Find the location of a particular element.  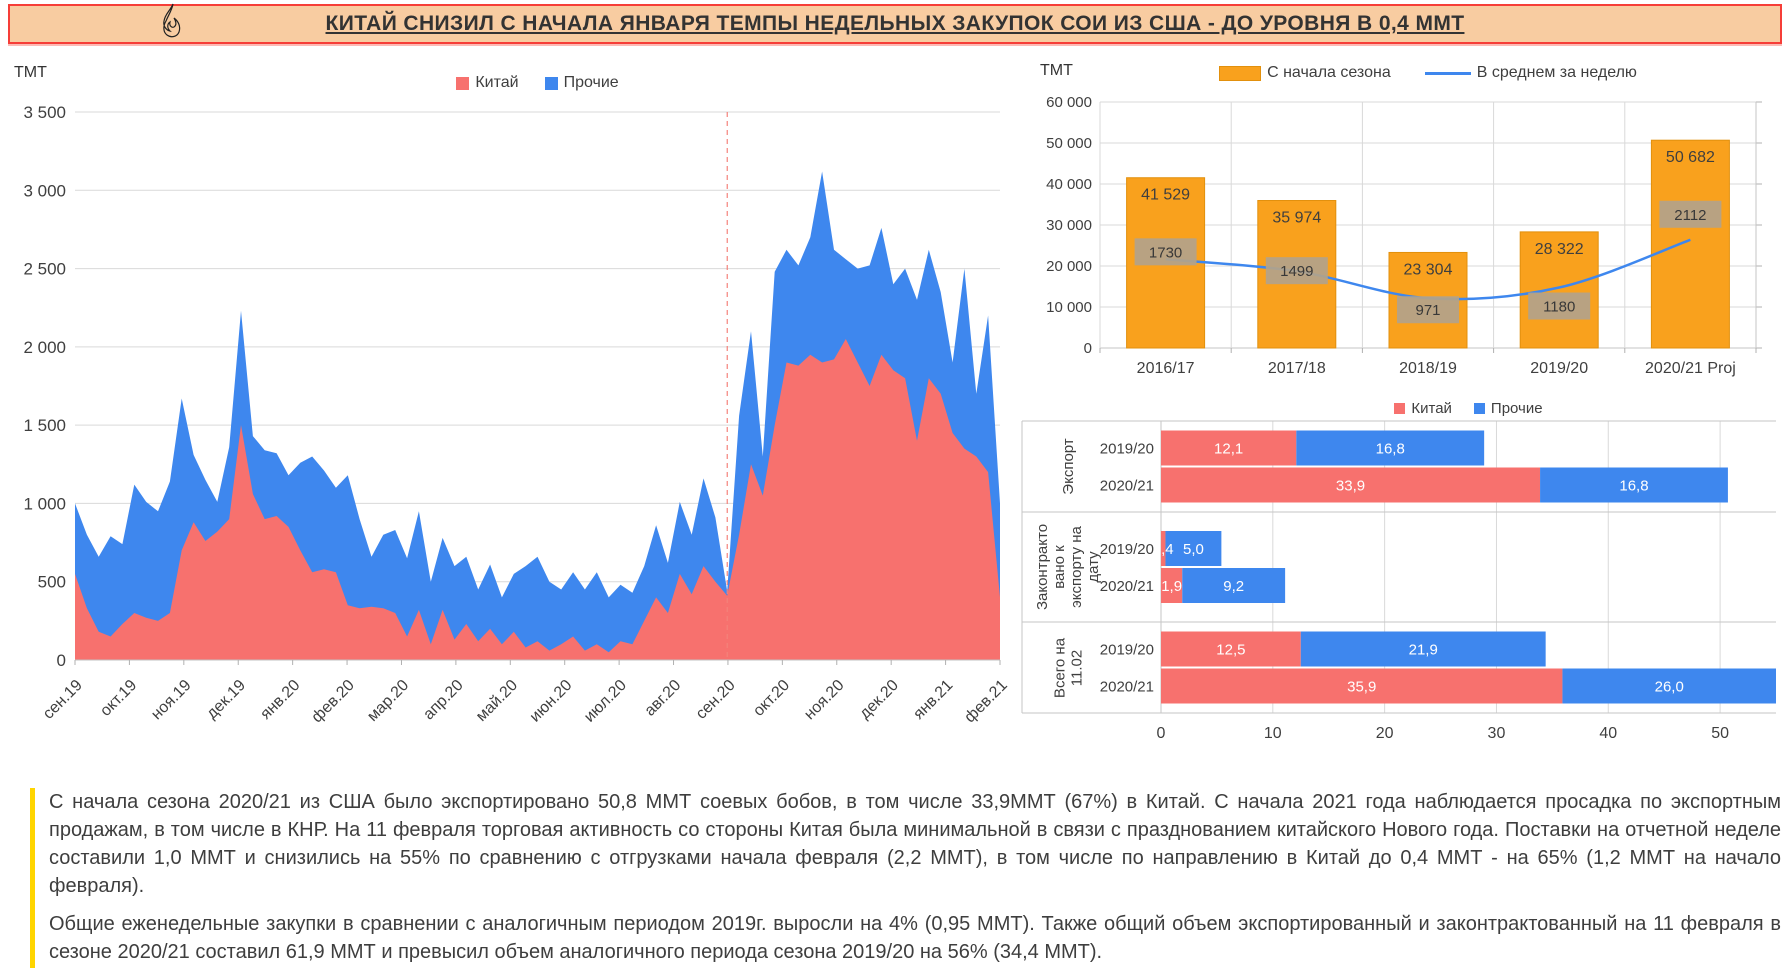

bar-chart-legend: С начала сезона В среднем за неделю is located at coordinates (1428, 73).